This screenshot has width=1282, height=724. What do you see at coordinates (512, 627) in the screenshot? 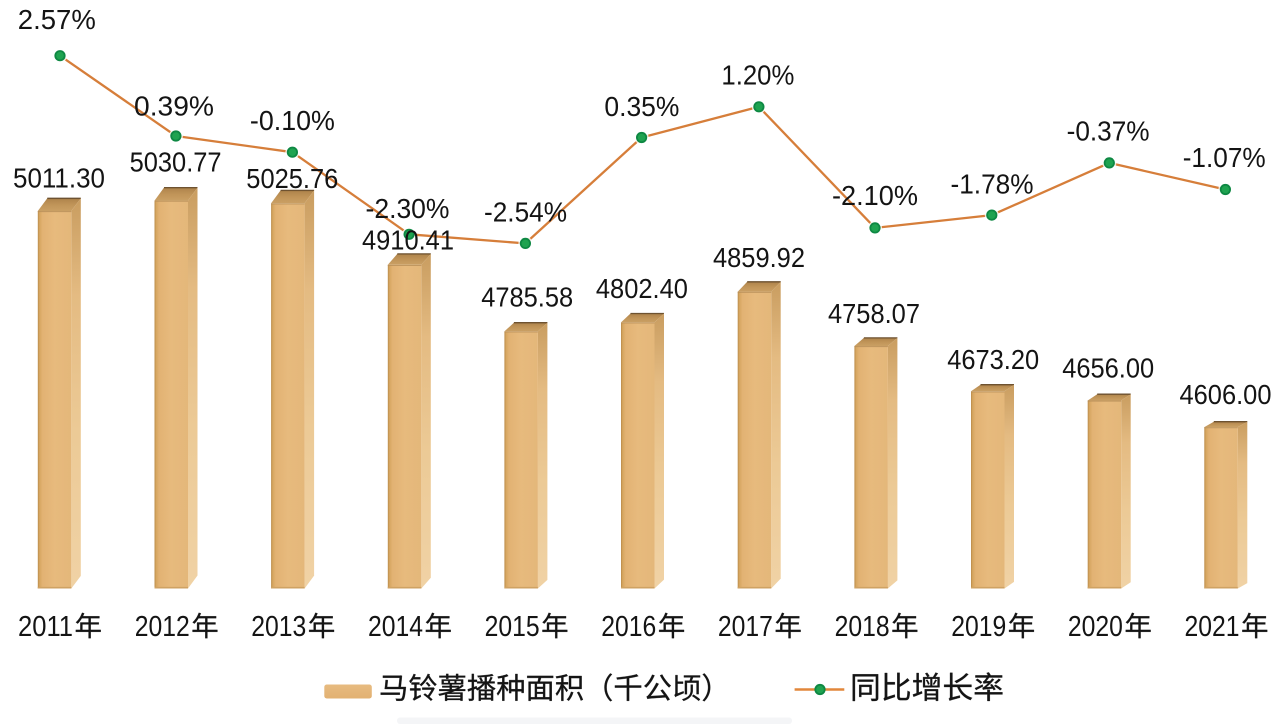
I see `svg-text: 2015` at bounding box center [512, 627].